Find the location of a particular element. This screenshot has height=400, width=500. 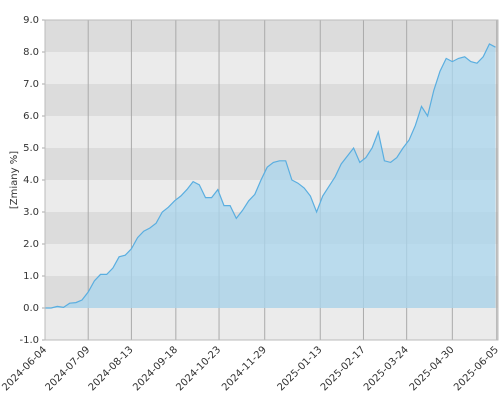

x-tick-label: 2024-08-13 is located at coordinates (111, 368).